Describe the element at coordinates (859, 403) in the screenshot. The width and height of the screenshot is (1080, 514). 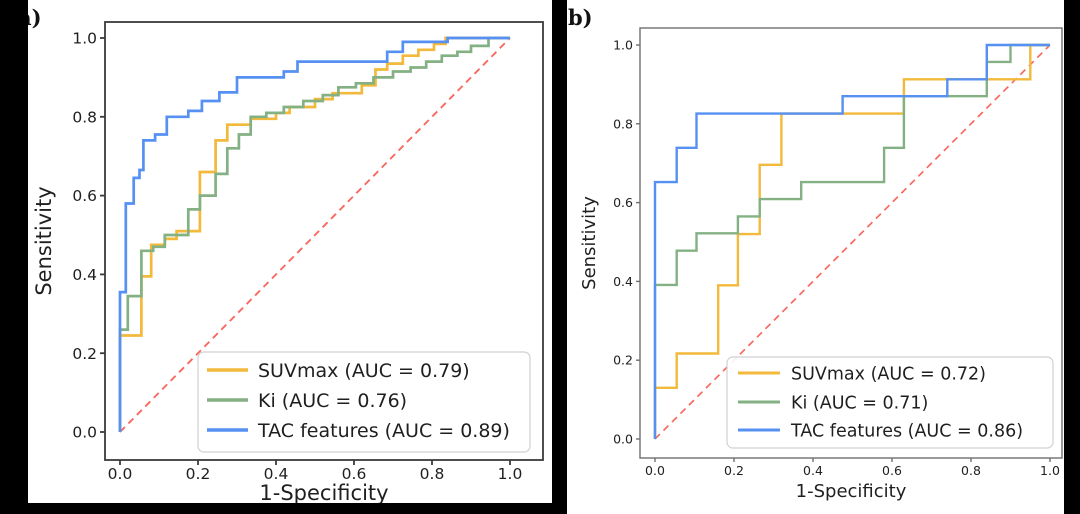
I see `legend-label-ki: Ki (AUC = 0.71)` at that location.